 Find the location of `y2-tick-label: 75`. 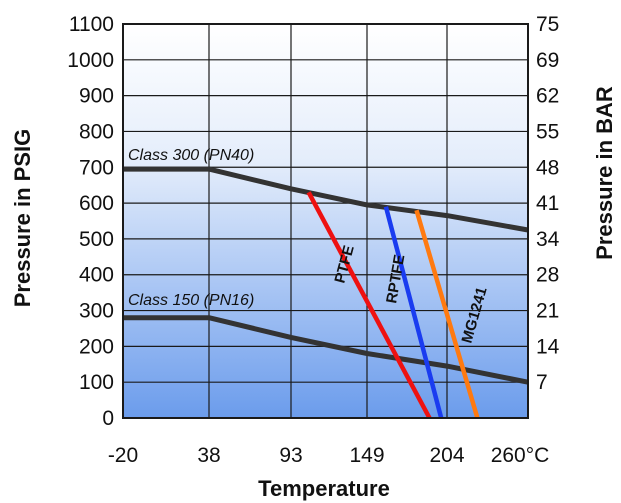

y2-tick-label: 75 is located at coordinates (547, 24).